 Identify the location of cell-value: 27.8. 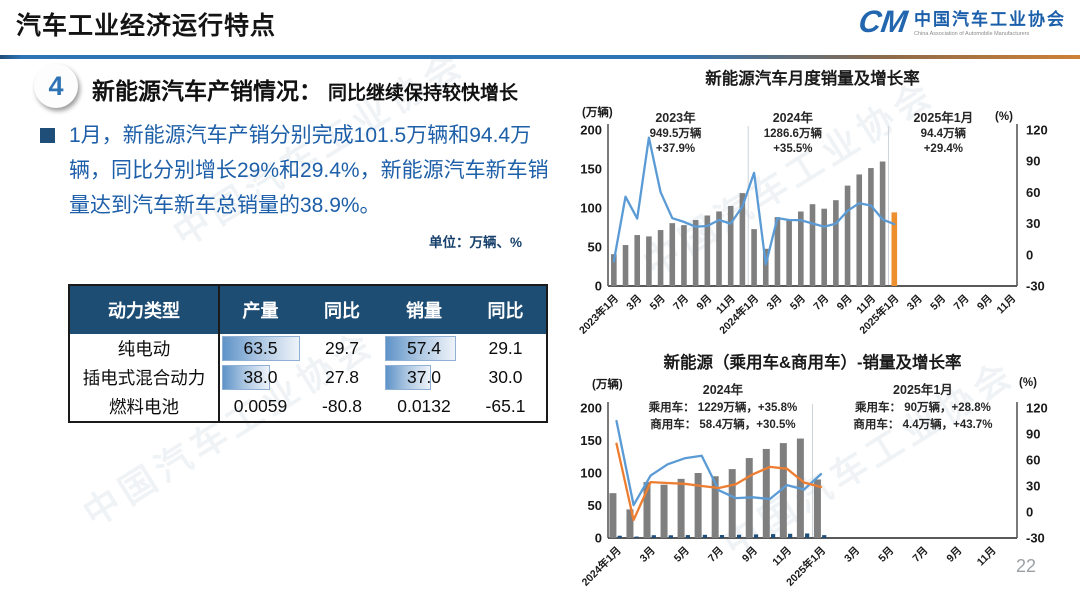
(342, 377).